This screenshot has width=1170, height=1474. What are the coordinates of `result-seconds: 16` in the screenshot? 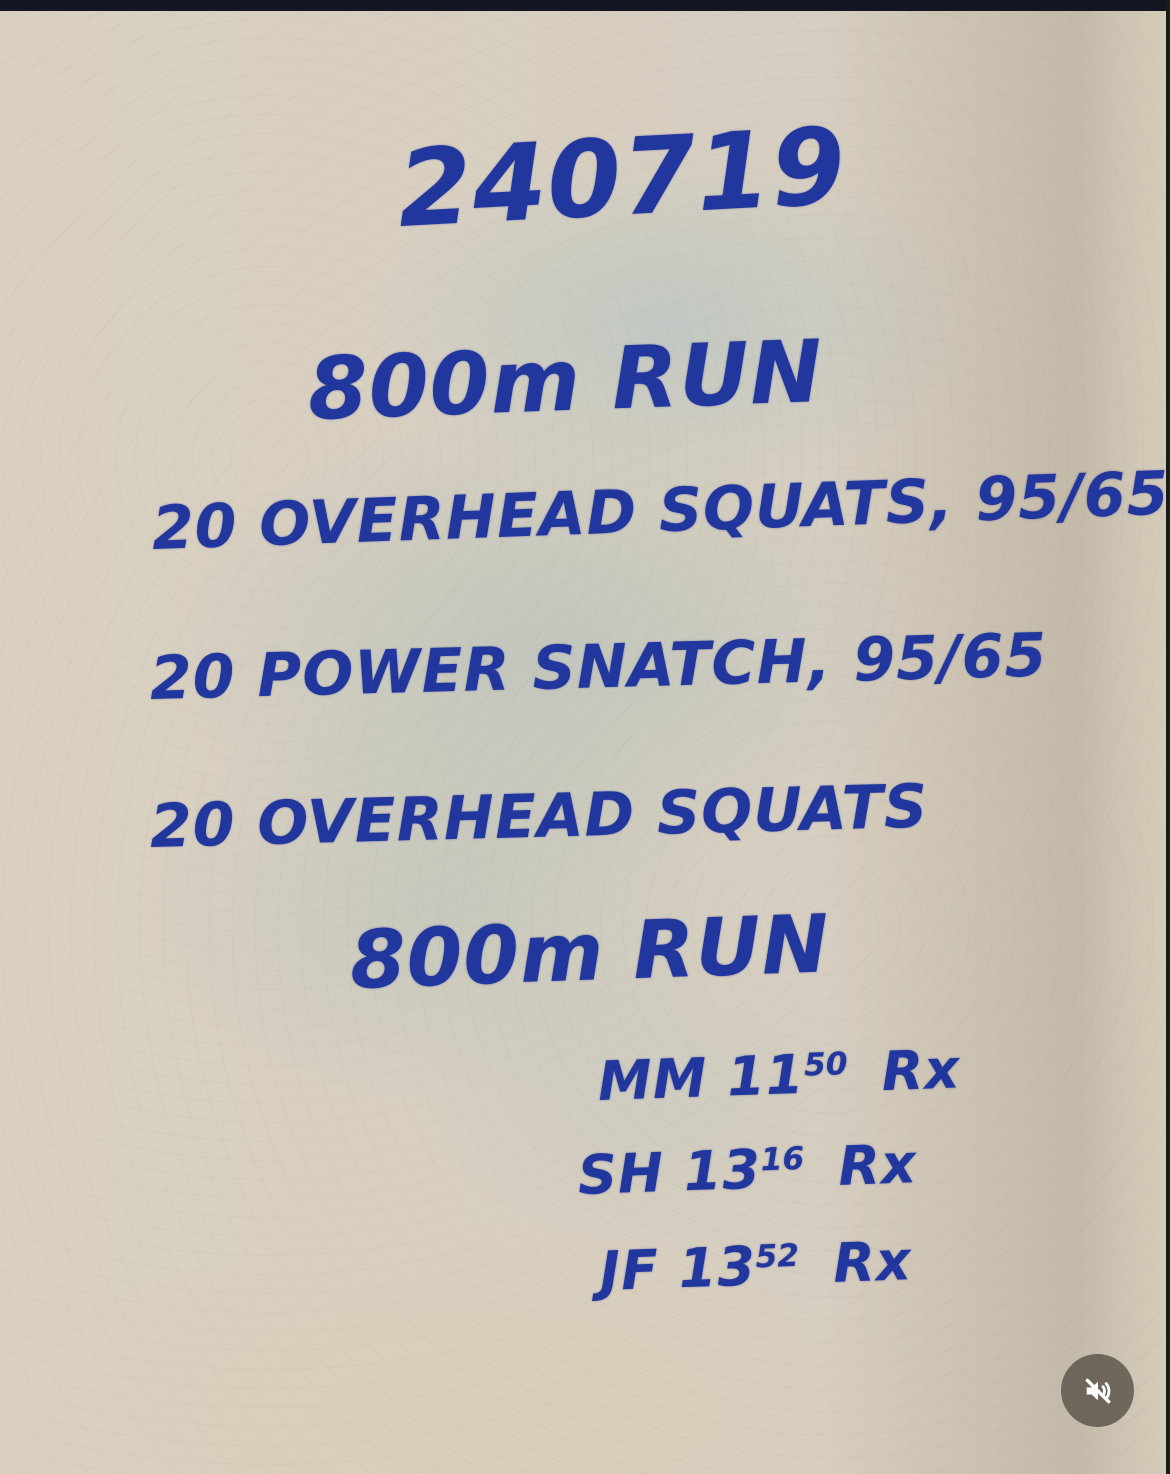 It's located at (782, 1159).